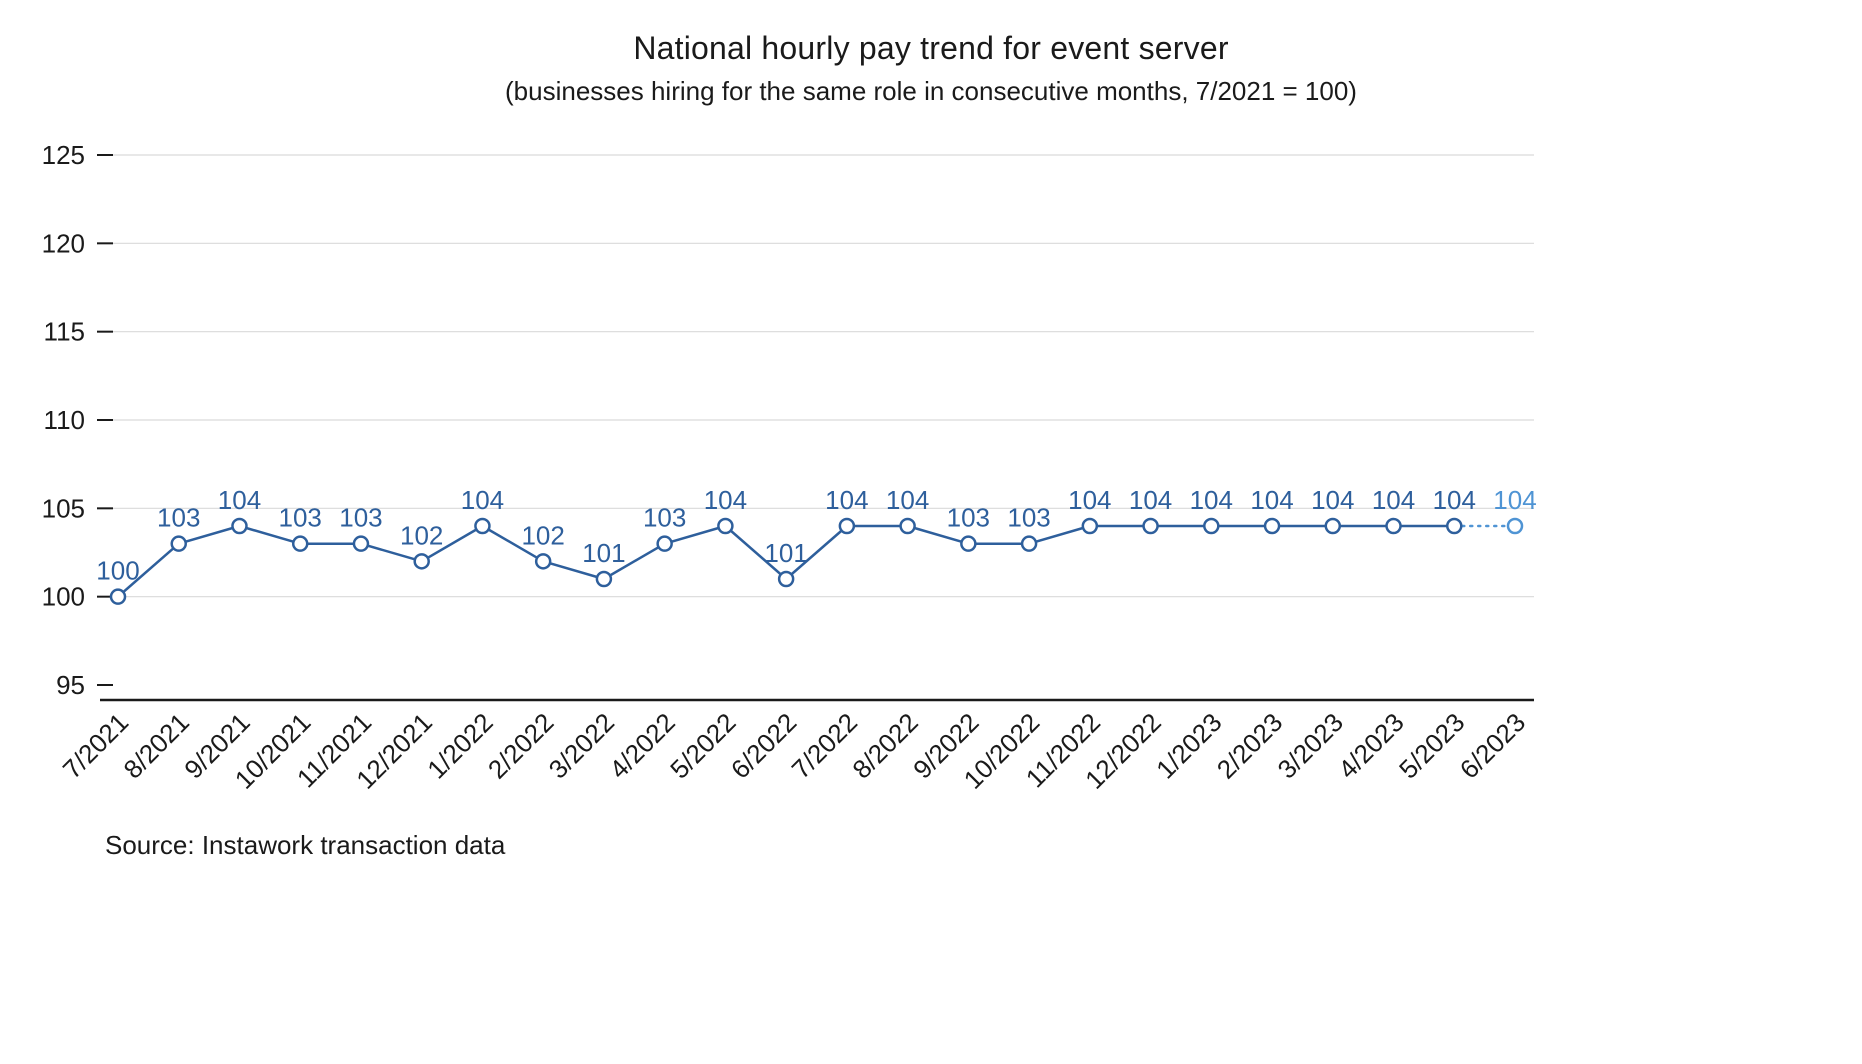 This screenshot has width=1862, height=1064. What do you see at coordinates (63, 597) in the screenshot?
I see `y-axis-label: 100` at bounding box center [63, 597].